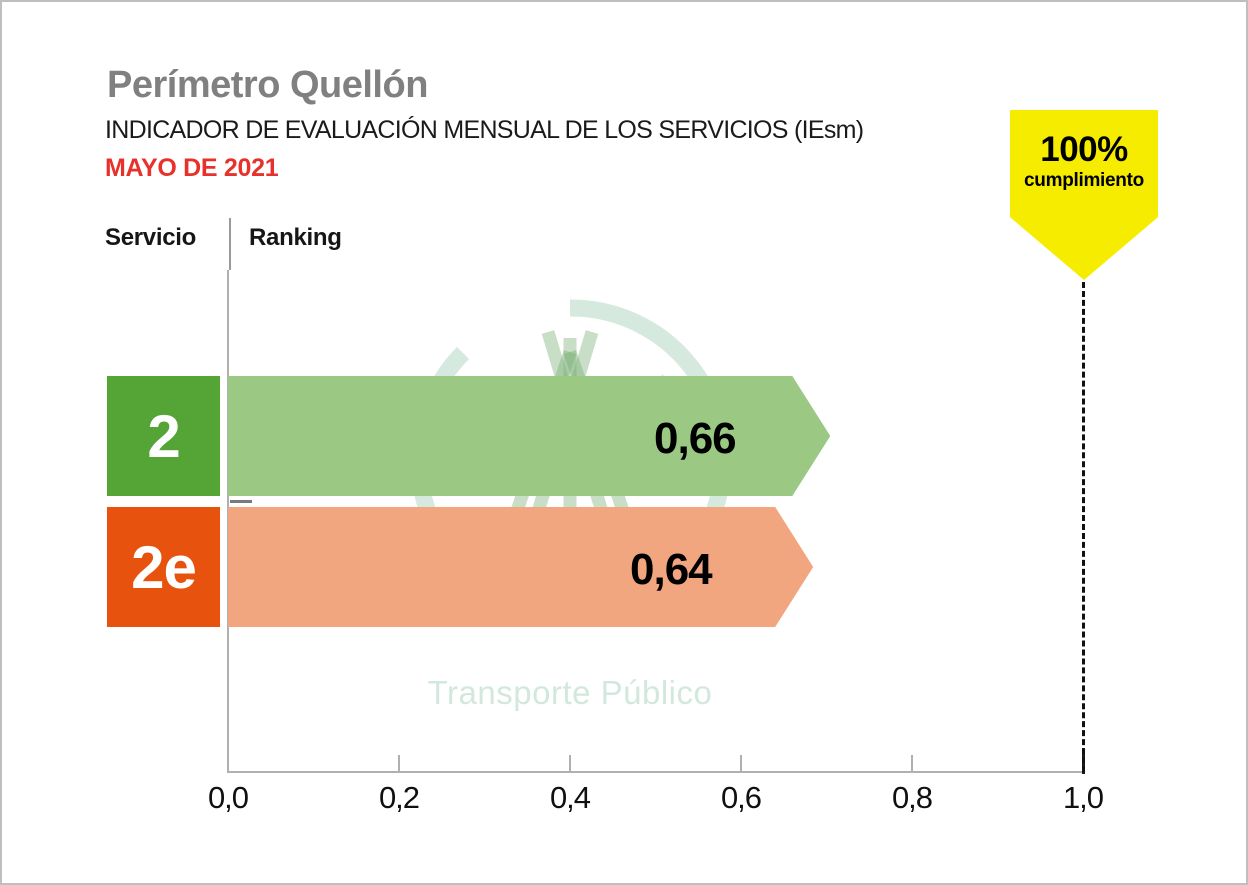 This screenshot has width=1248, height=885. What do you see at coordinates (521, 567) in the screenshot?
I see `bar-2e` at bounding box center [521, 567].